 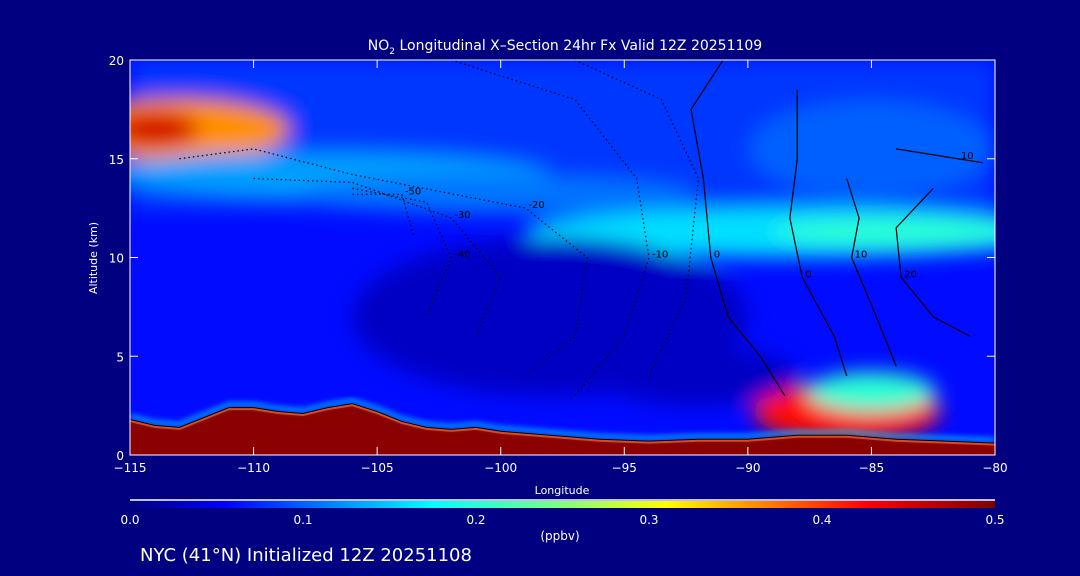 I want to click on colorbar-tick-label: 0.3, so click(x=648, y=520).